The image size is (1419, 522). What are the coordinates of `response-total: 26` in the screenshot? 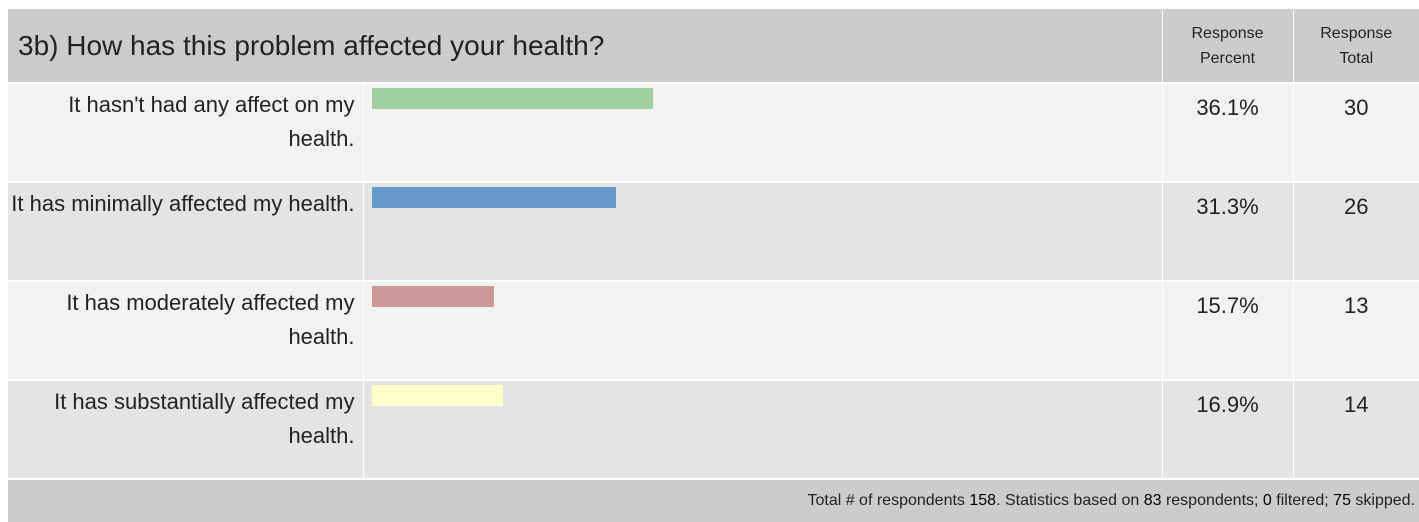 It's located at (1355, 231).